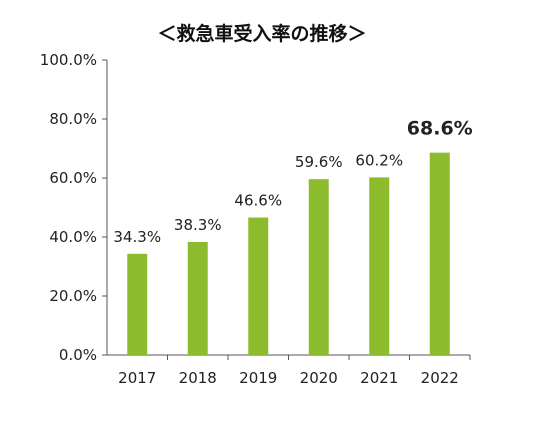 The image size is (540, 421). I want to click on bar-2018, so click(197, 298).